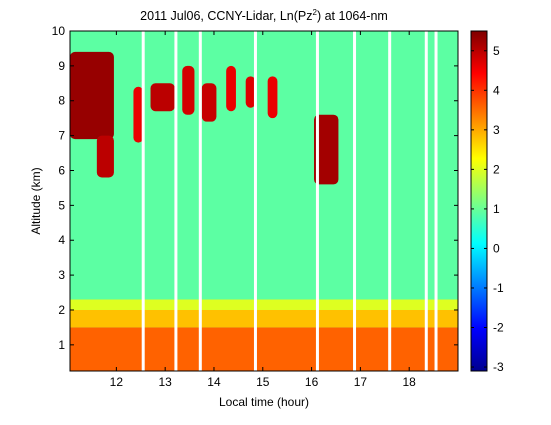  What do you see at coordinates (165, 382) in the screenshot?
I see `x-tick-label: 13` at bounding box center [165, 382].